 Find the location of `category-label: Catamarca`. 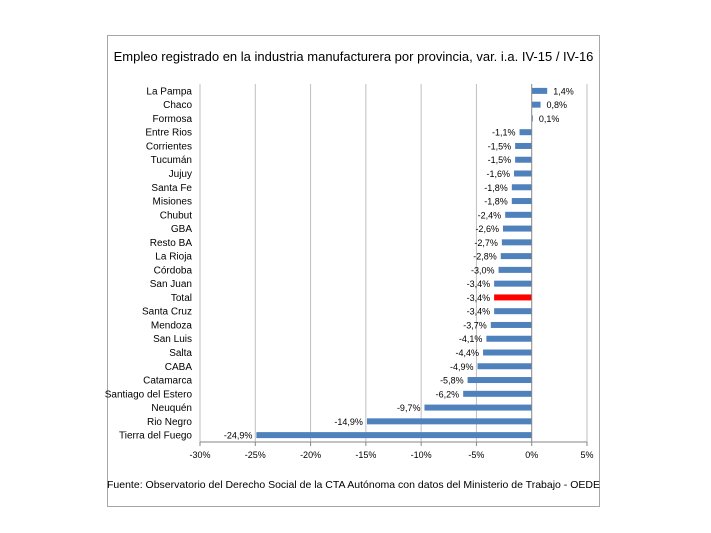

category-label: Catamarca is located at coordinates (167, 381).